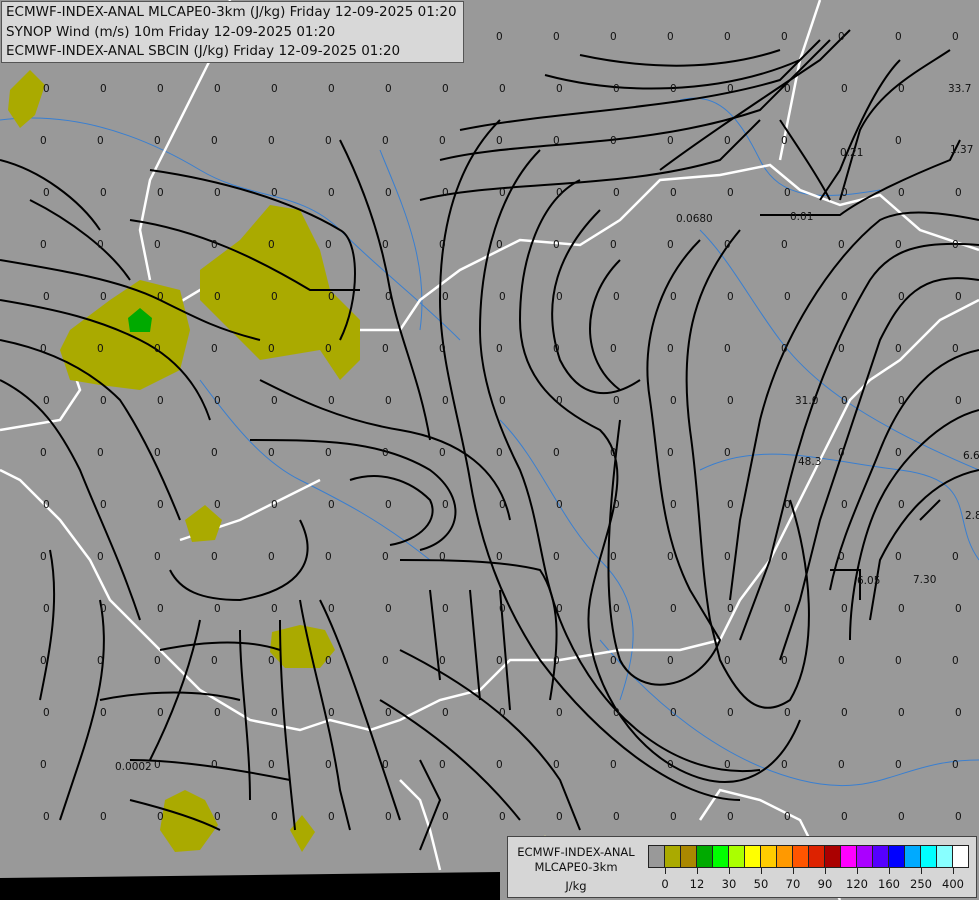 The height and width of the screenshot is (900, 979). I want to click on cape-area-high, so click(140, 320).